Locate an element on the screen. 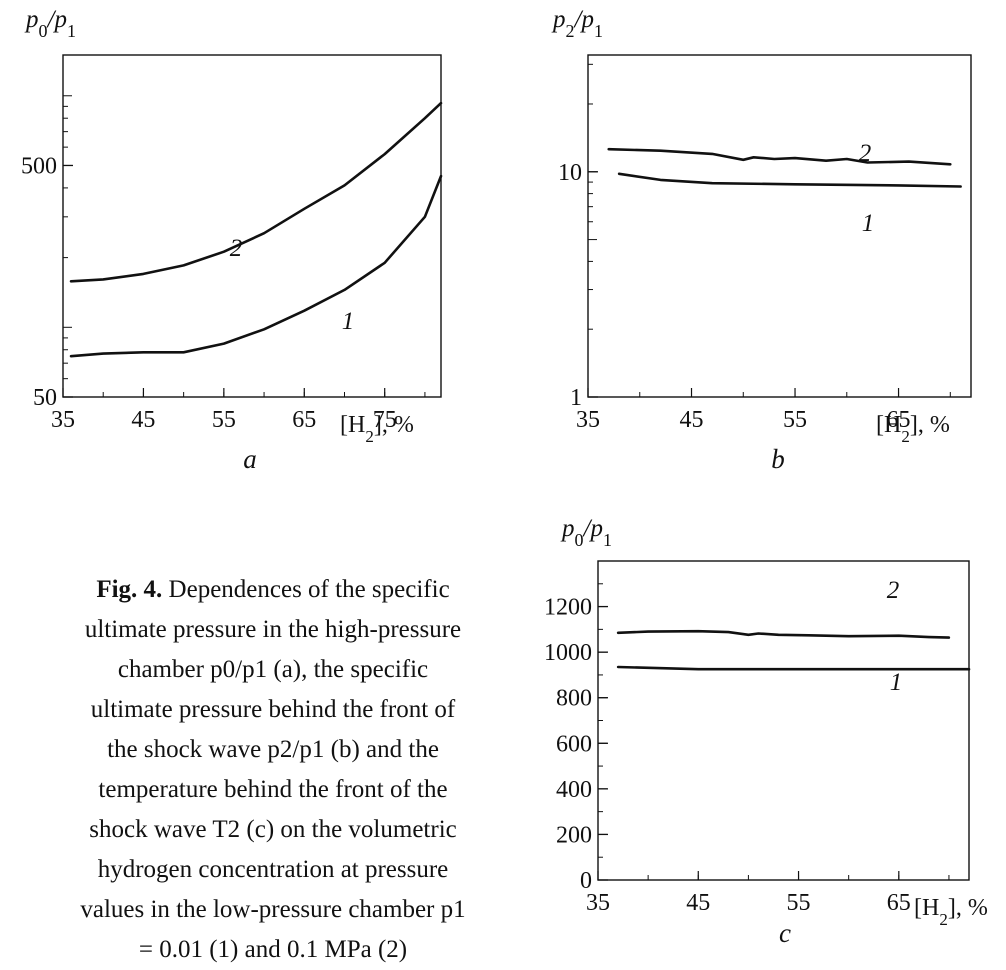 The width and height of the screenshot is (1006, 970). y-tick-label: 800 is located at coordinates (574, 699).